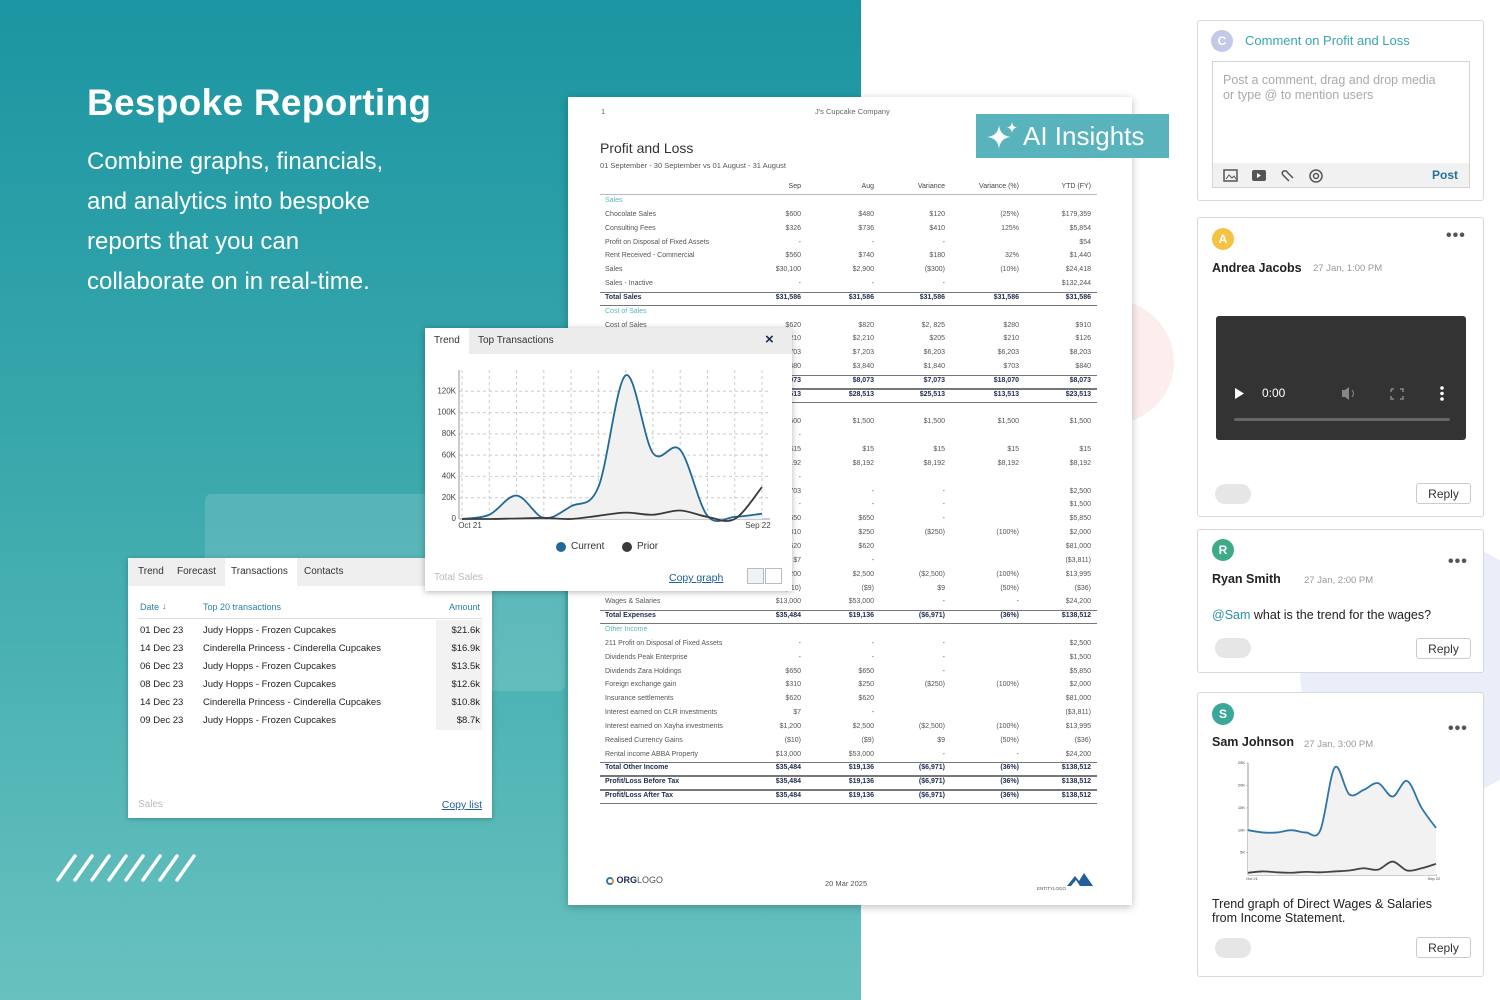  I want to click on decor-slashes, so click(126, 868).